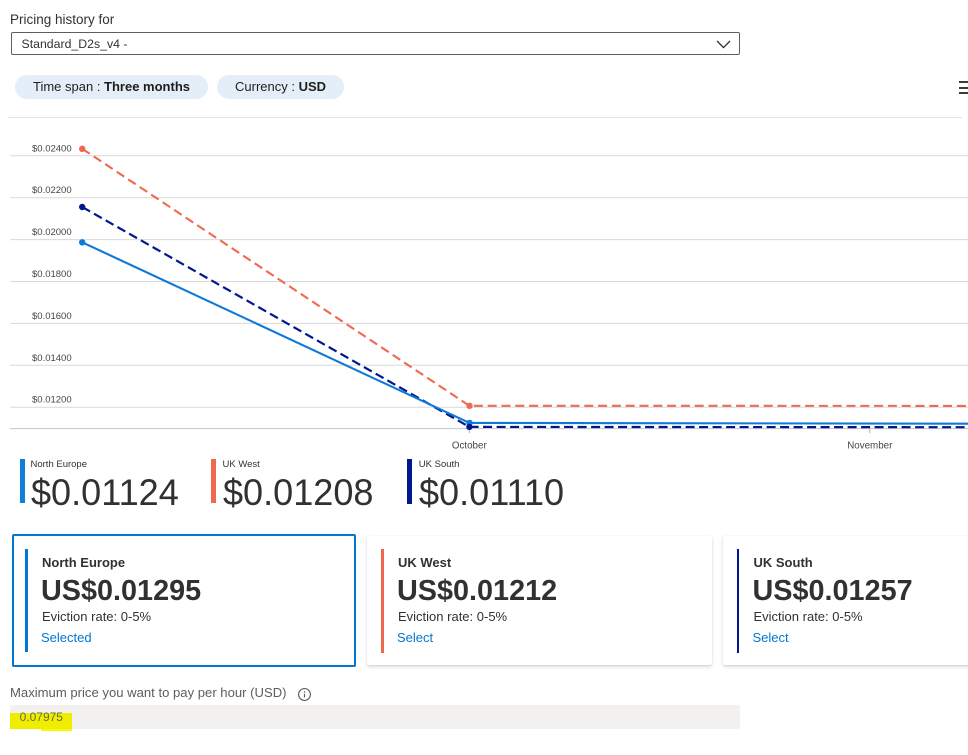 The image size is (968, 755). Describe the element at coordinates (52, 400) in the screenshot. I see `svg-text: $0.01200` at that location.